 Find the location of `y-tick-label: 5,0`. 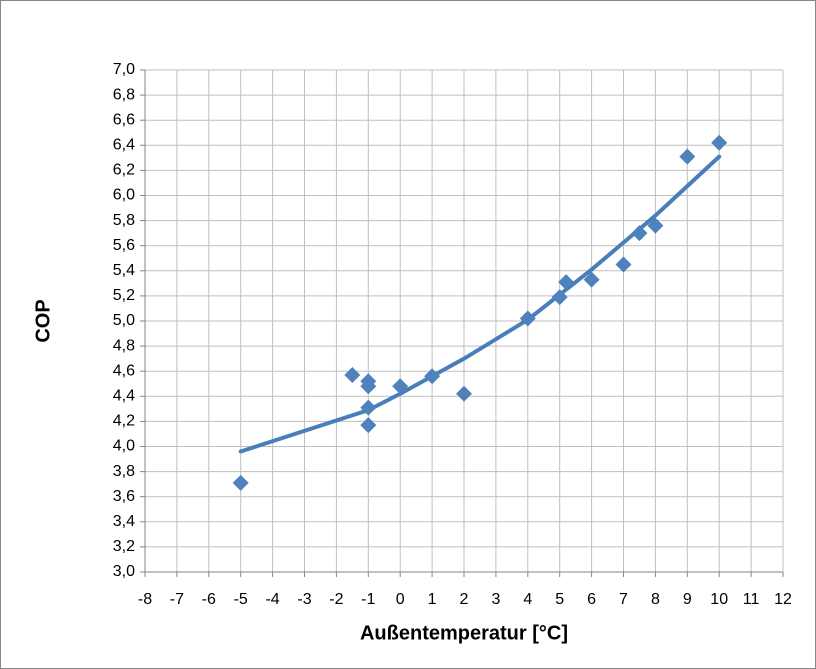

y-tick-label: 5,0 is located at coordinates (124, 320).